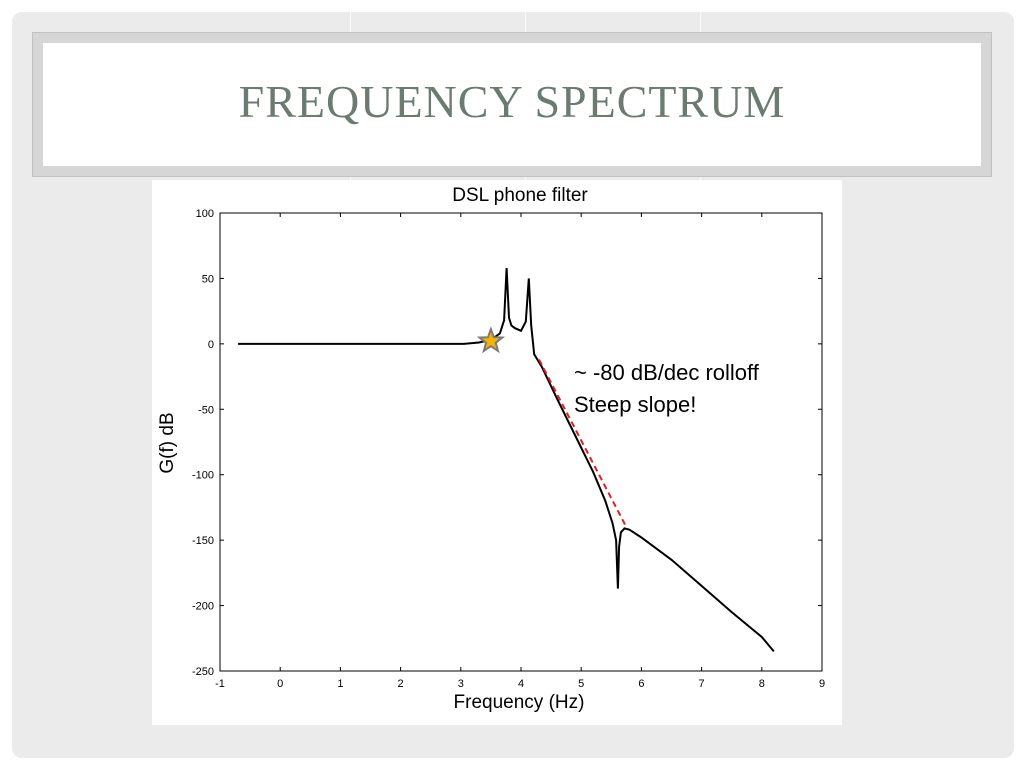  Describe the element at coordinates (521, 684) in the screenshot. I see `x-tick-label: 4` at that location.